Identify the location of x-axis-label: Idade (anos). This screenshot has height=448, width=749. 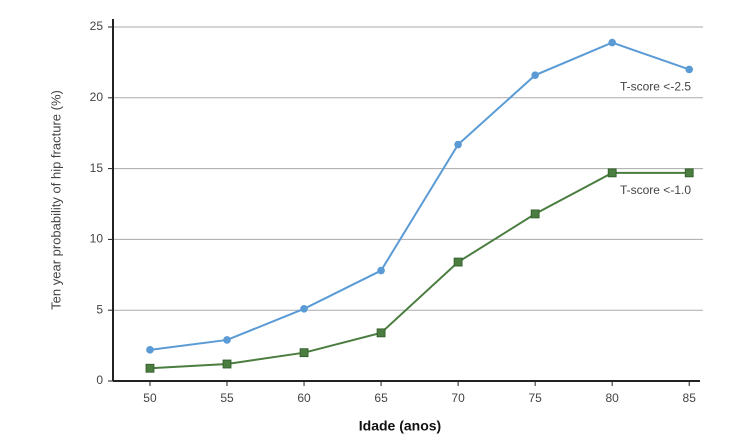
(400, 426).